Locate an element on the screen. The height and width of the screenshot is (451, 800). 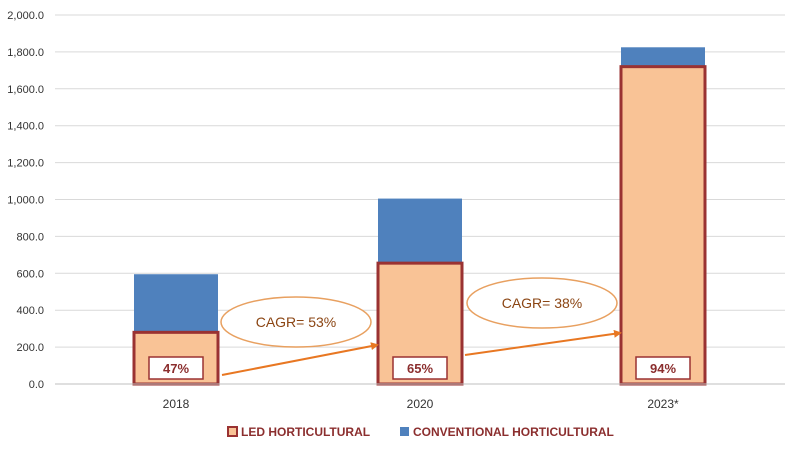
legend-swatch-conventional is located at coordinates (404, 431).